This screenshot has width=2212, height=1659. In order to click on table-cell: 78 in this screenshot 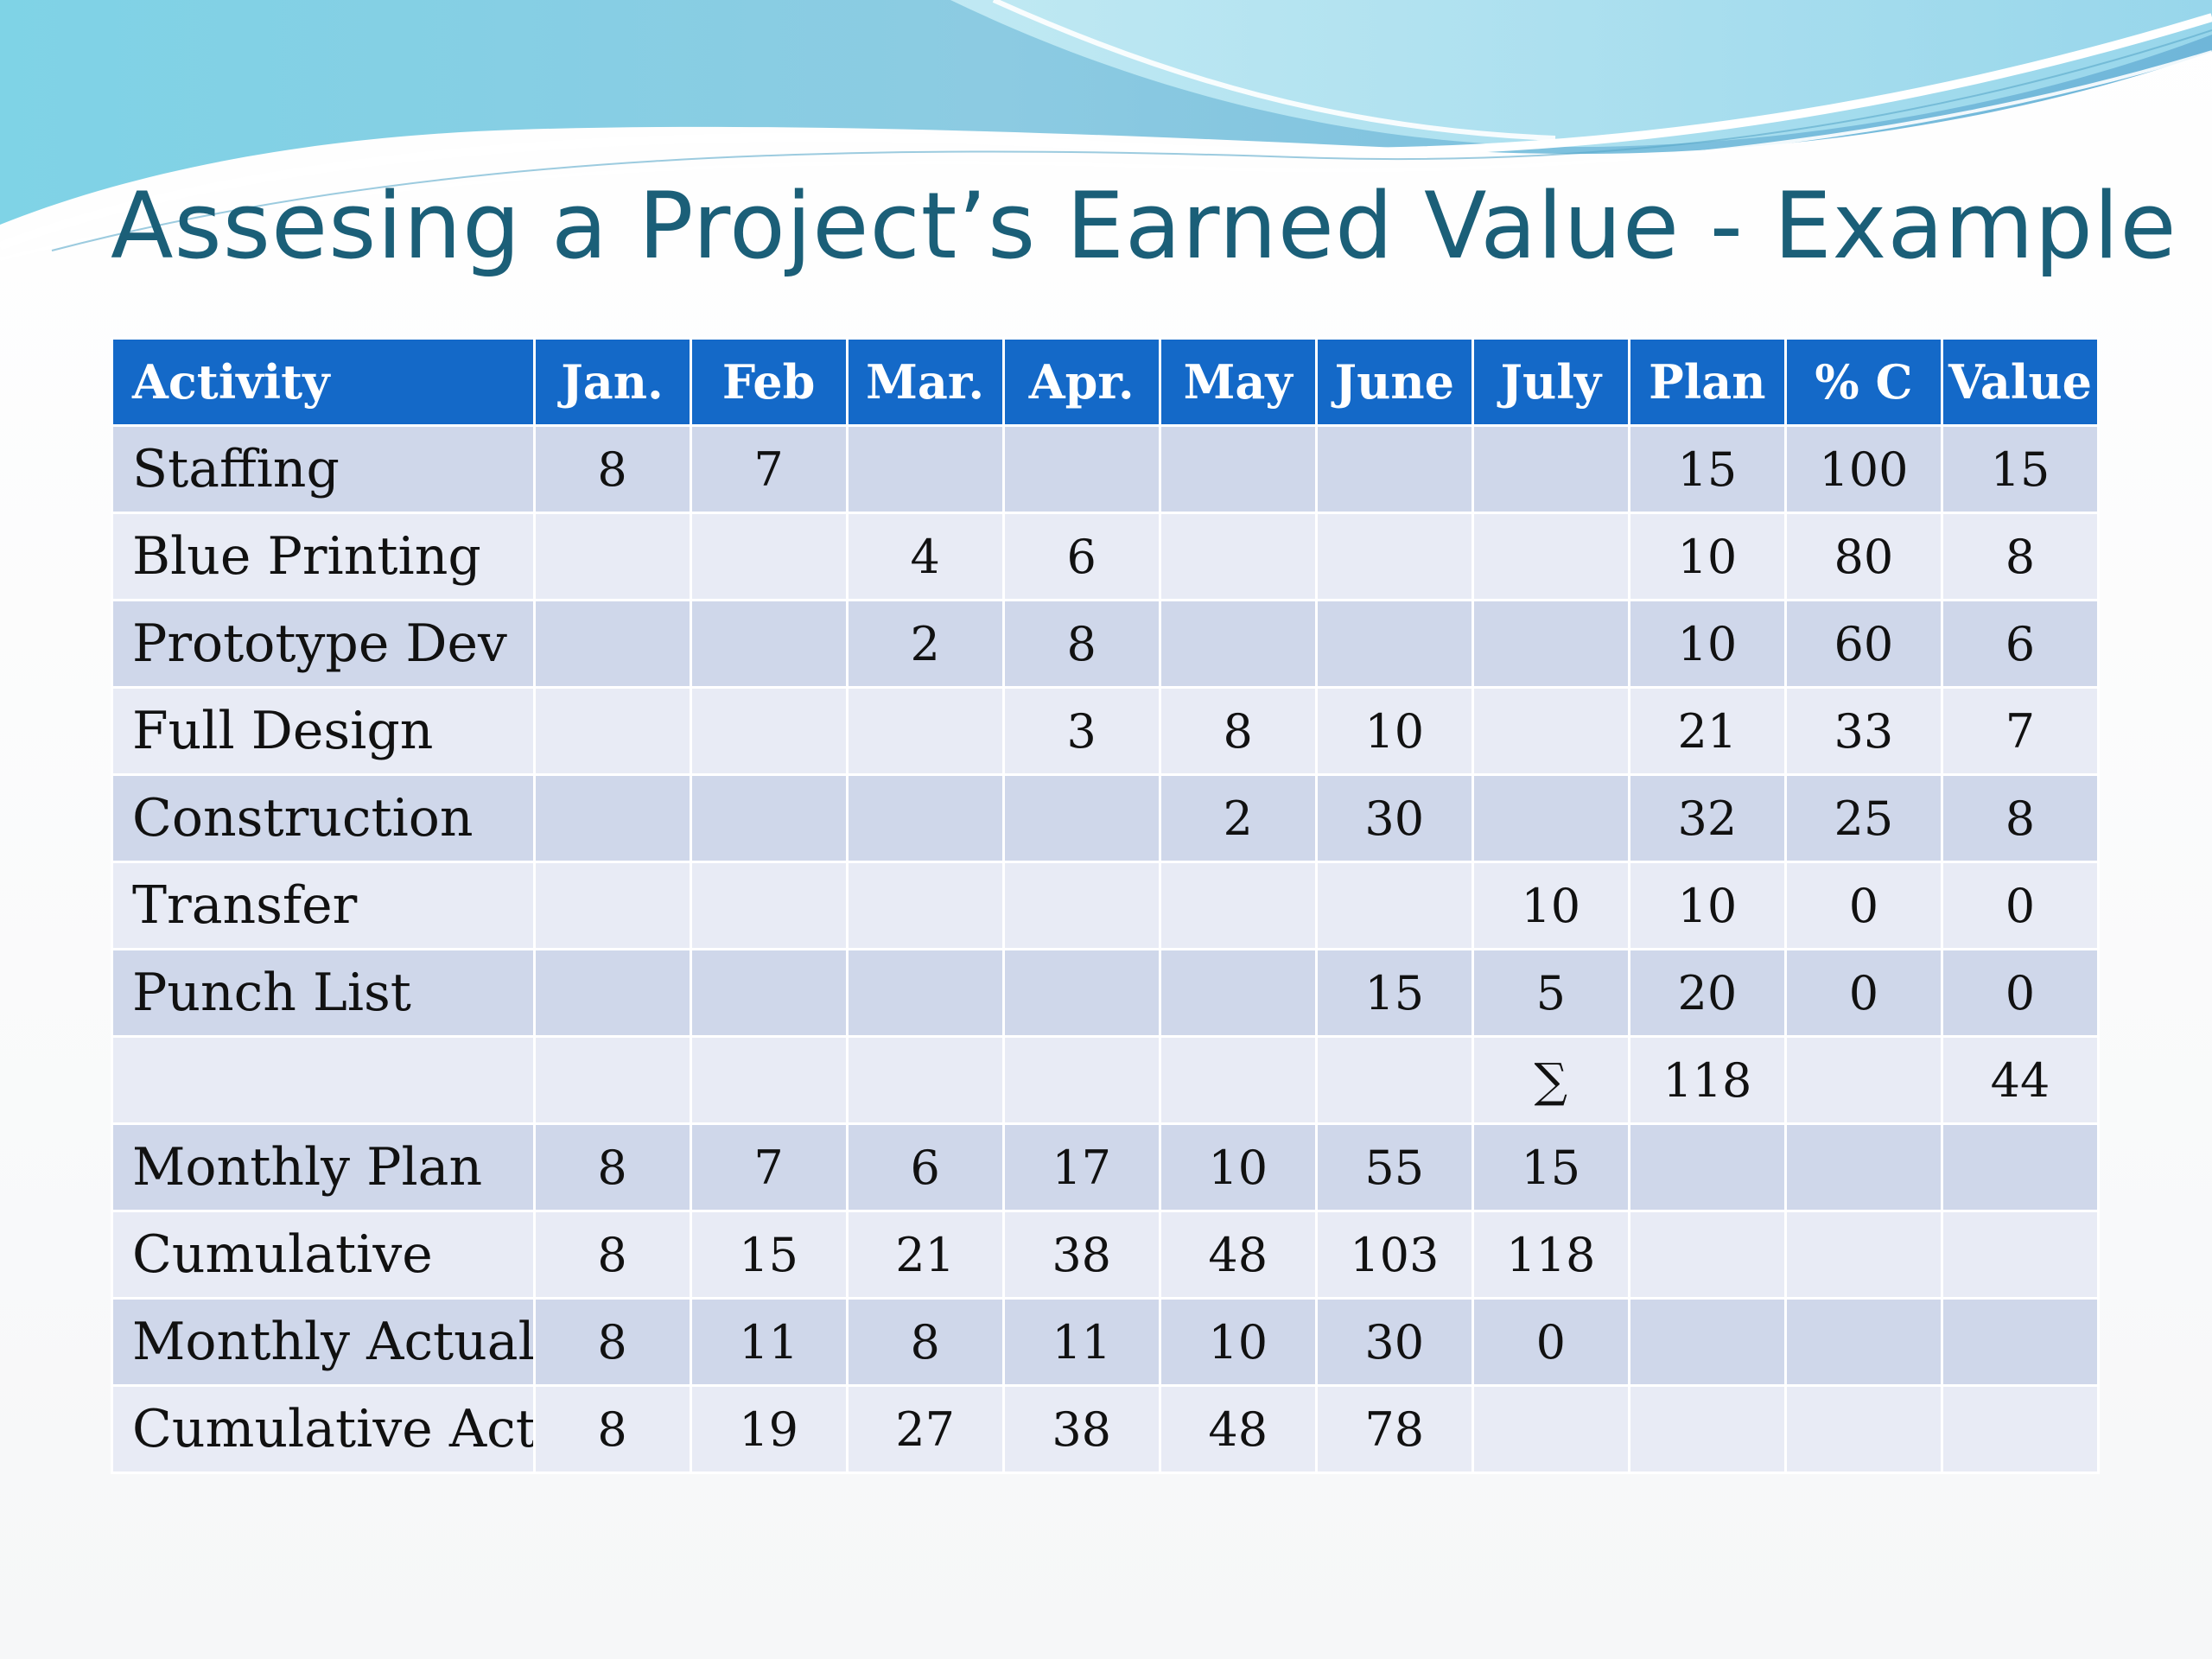, I will do `click(1394, 1429)`.